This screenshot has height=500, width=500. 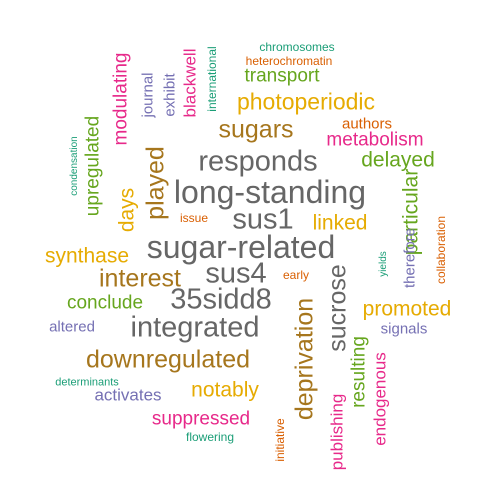 What do you see at coordinates (258, 161) in the screenshot?
I see `word-responds: responds` at bounding box center [258, 161].